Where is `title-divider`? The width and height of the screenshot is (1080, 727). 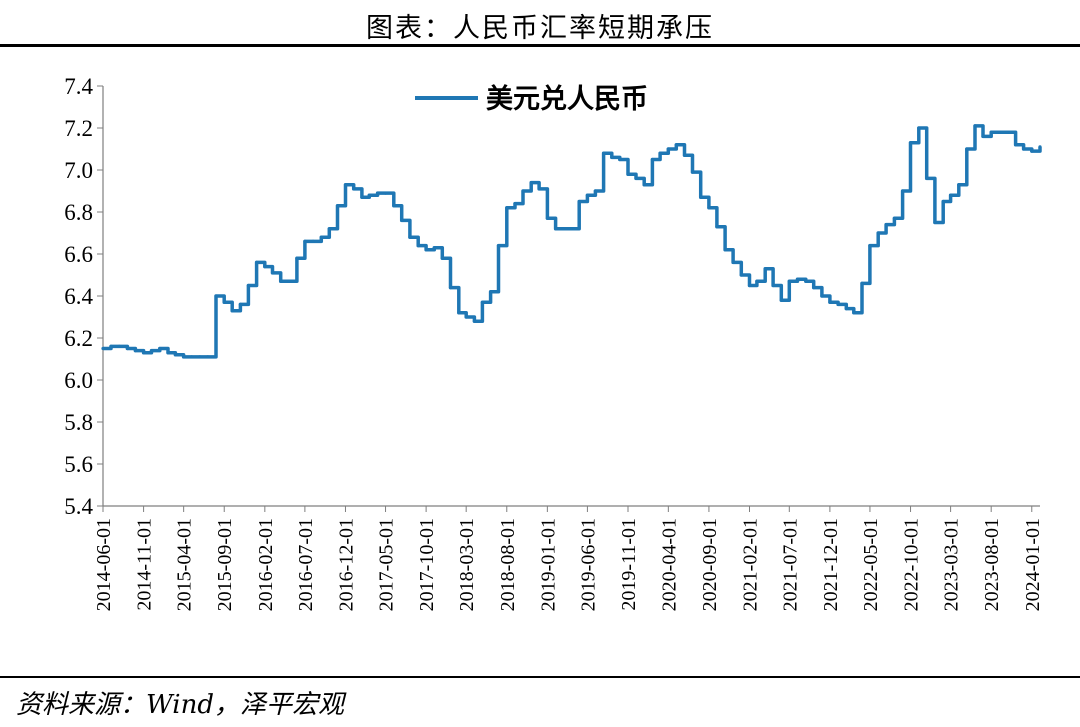 title-divider is located at coordinates (540, 45).